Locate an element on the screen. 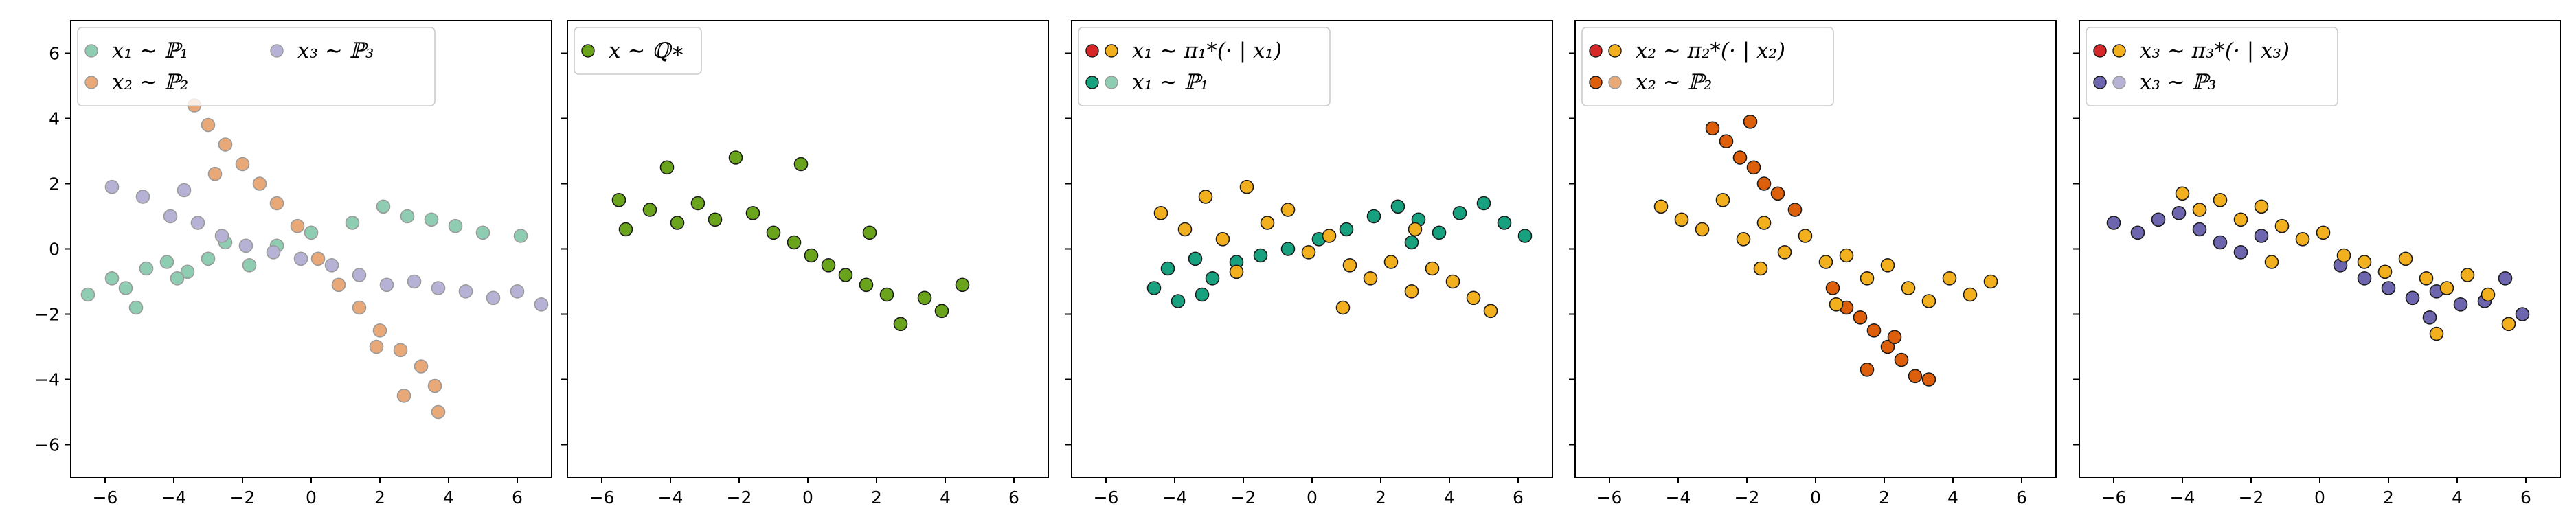  legend-label: x₃ ∼ π₃*(· | x₃) is located at coordinates (2215, 50).